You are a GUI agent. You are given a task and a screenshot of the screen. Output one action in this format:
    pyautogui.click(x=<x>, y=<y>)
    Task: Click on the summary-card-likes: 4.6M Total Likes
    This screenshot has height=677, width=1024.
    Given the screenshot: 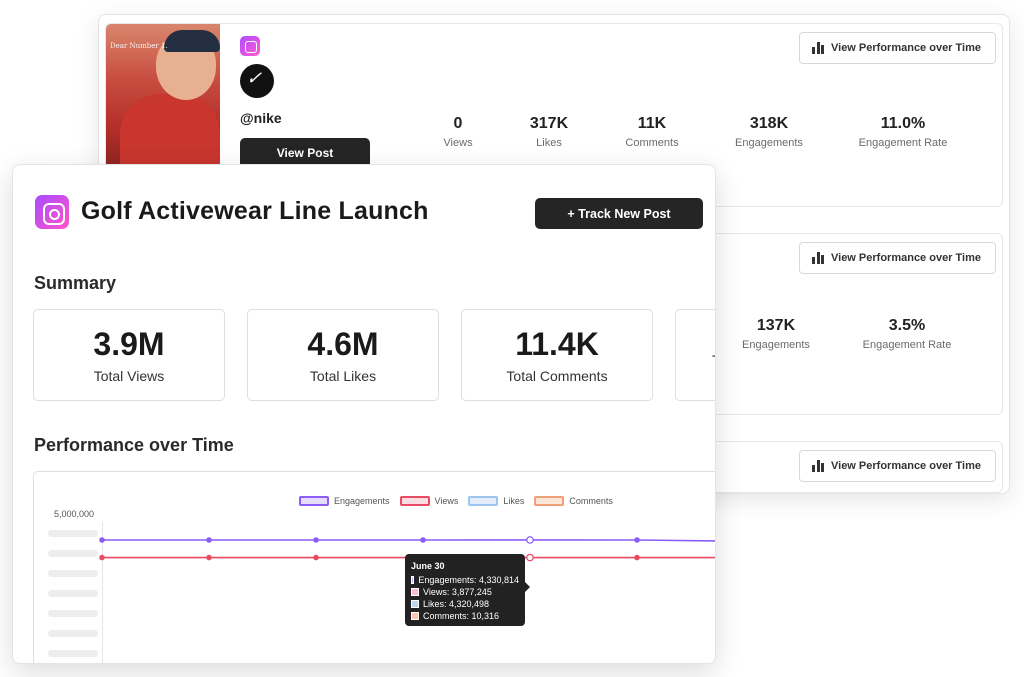 What is the action you would take?
    pyautogui.click(x=343, y=355)
    